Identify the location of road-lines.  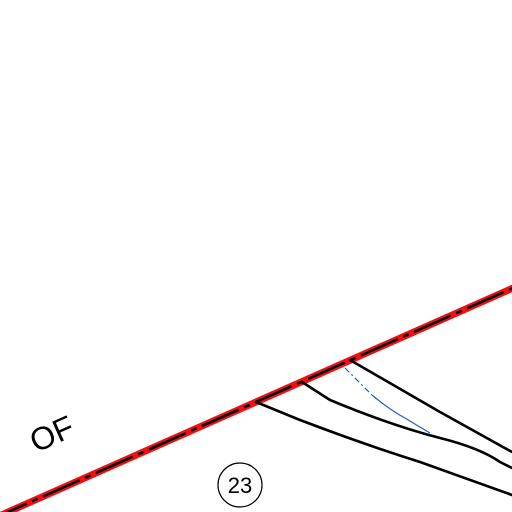
(383, 427).